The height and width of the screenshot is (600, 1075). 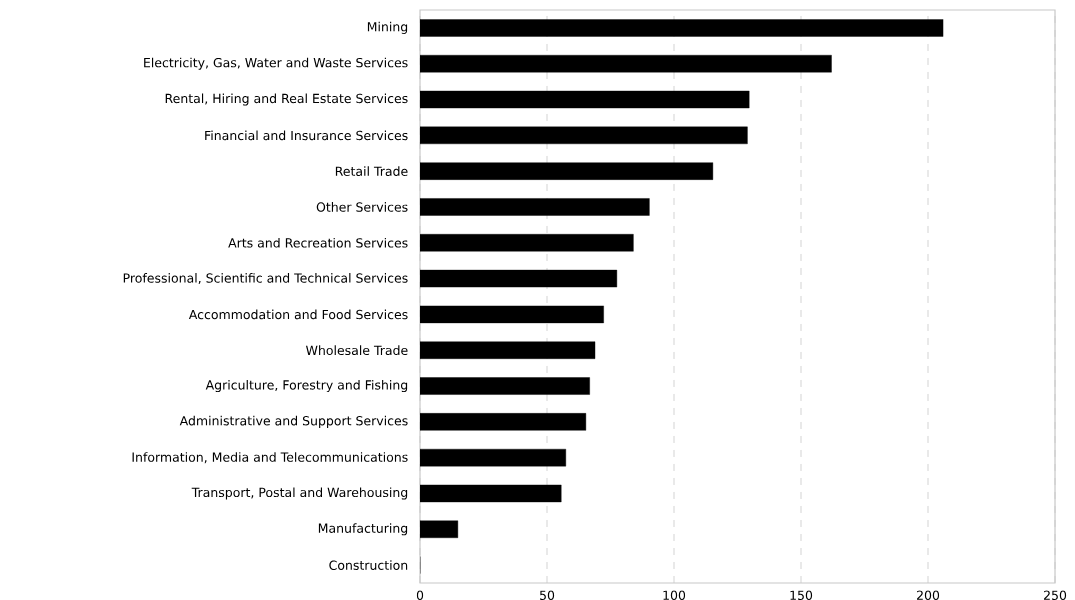 I want to click on y-tick-label: Financial and Insurance Services, so click(x=306, y=135).